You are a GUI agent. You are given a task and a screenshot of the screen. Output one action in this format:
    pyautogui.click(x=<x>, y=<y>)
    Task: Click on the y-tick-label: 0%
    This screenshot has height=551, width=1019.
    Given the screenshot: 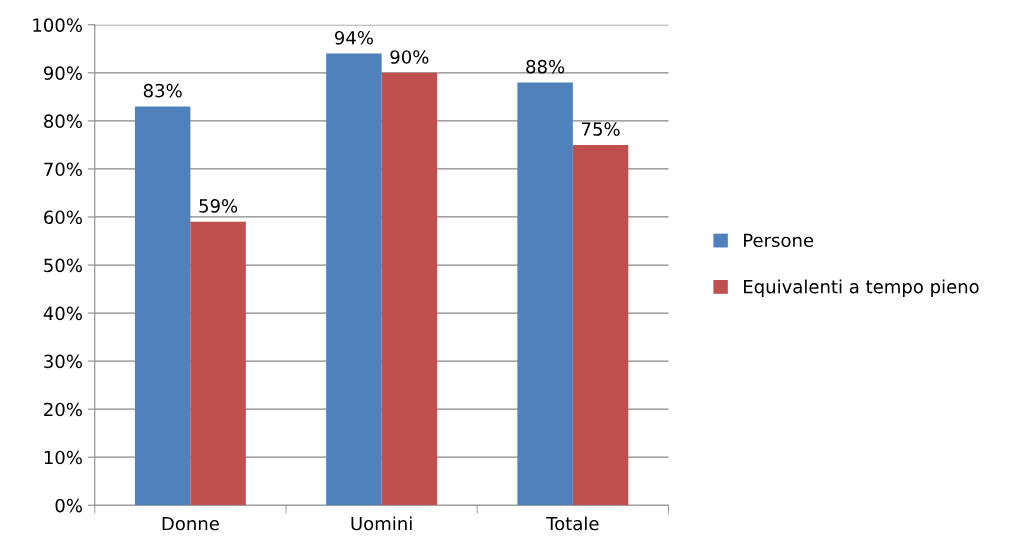 What is the action you would take?
    pyautogui.click(x=68, y=505)
    